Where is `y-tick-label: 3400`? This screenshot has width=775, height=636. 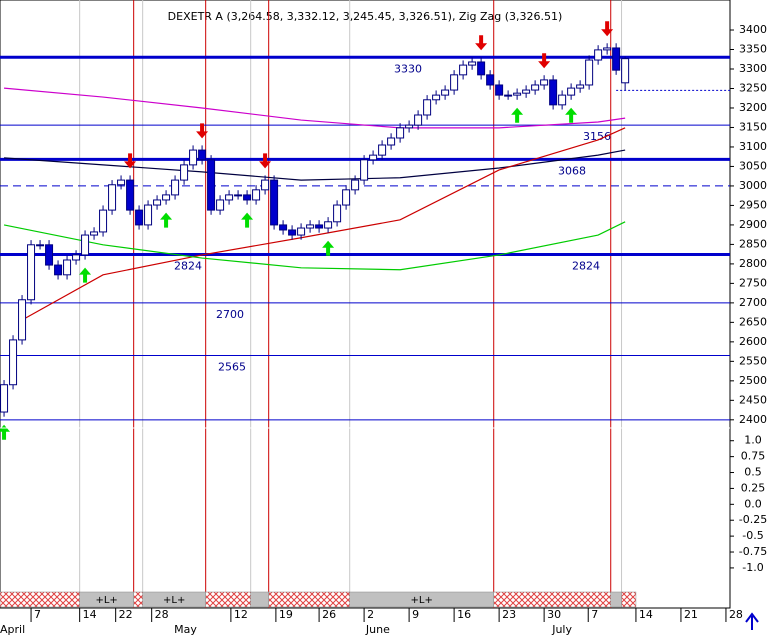
y-tick-label: 3400 is located at coordinates (753, 29).